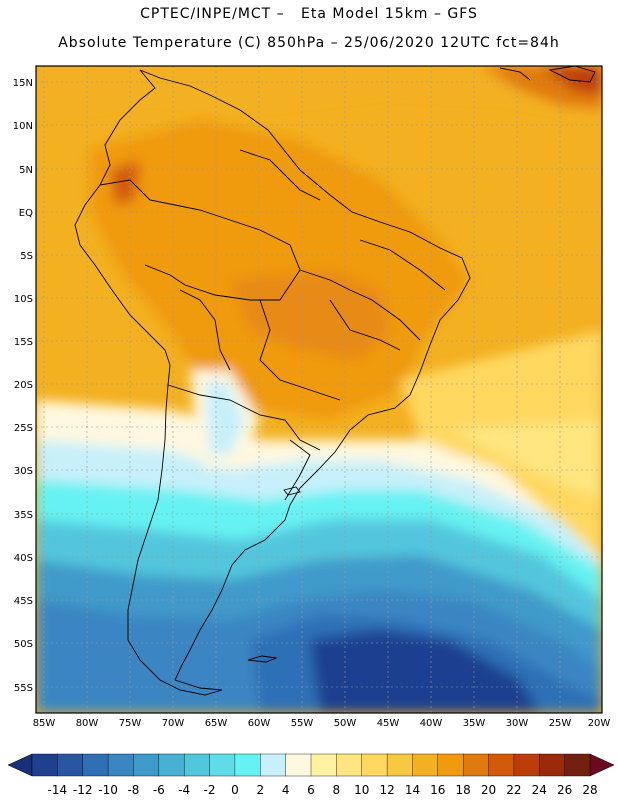 The height and width of the screenshot is (800, 618). I want to click on lon-label: 55W, so click(302, 723).